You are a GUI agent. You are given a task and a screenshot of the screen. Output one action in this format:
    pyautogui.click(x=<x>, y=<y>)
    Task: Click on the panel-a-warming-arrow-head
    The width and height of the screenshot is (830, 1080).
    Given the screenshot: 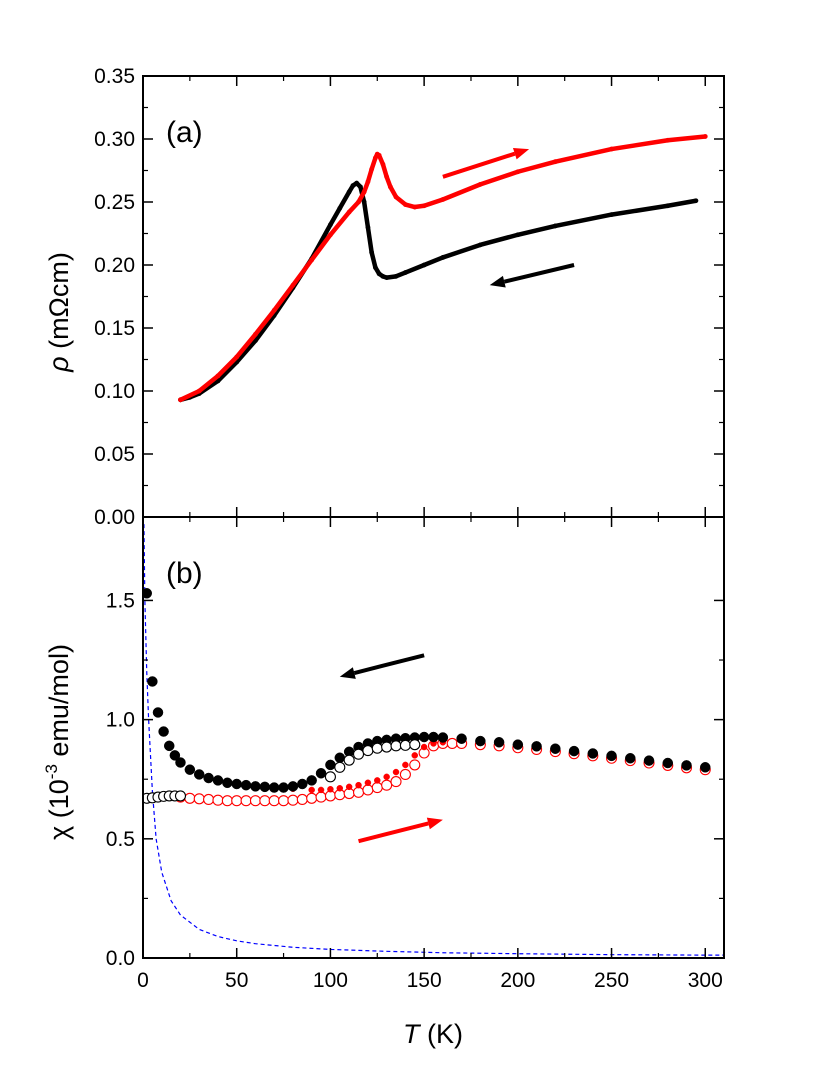 What is the action you would take?
    pyautogui.click(x=521, y=153)
    